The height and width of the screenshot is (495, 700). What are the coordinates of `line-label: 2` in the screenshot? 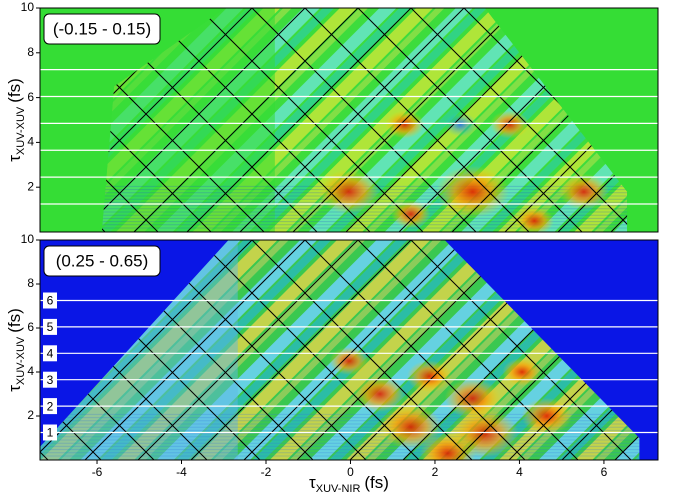 It's located at (50, 406).